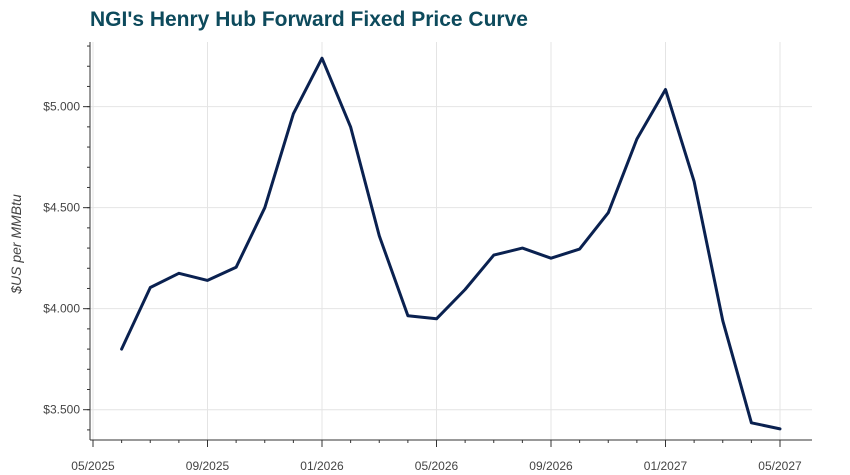 Image resolution: width=850 pixels, height=475 pixels. I want to click on x-tick-label: 09/2025, so click(208, 466).